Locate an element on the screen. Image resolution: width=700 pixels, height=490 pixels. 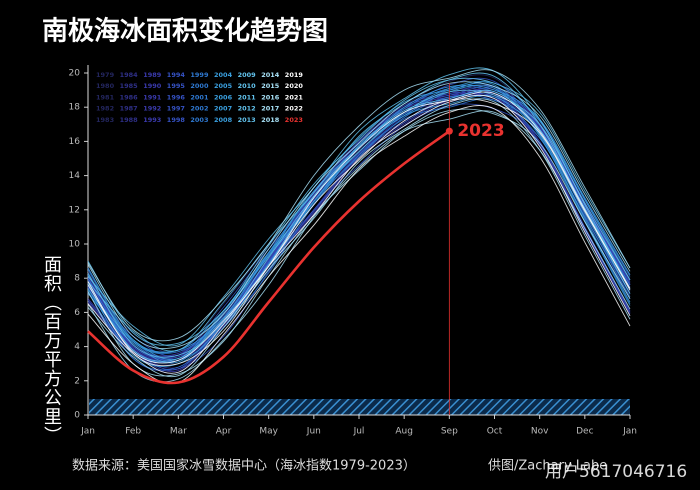
y-tick-label: 10 is located at coordinates (75, 245).